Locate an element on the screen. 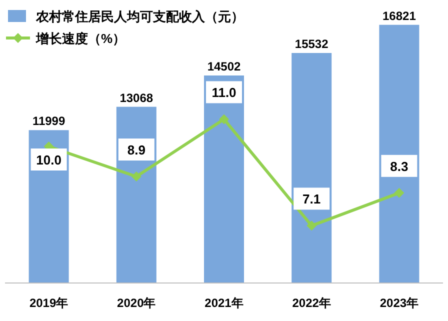 This screenshot has width=448, height=321. data-label: 8.3 is located at coordinates (399, 166).